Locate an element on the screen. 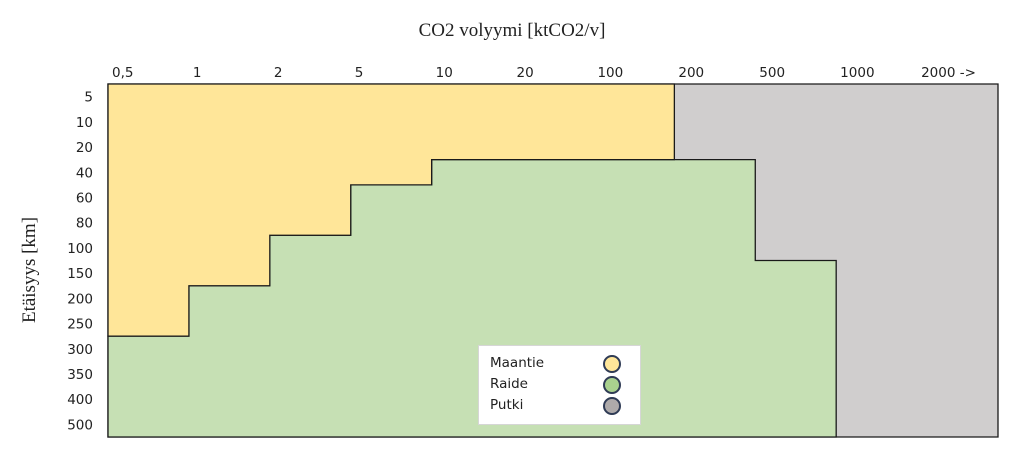 The image size is (1024, 459). x-tick-label: 0,5 is located at coordinates (122, 73).